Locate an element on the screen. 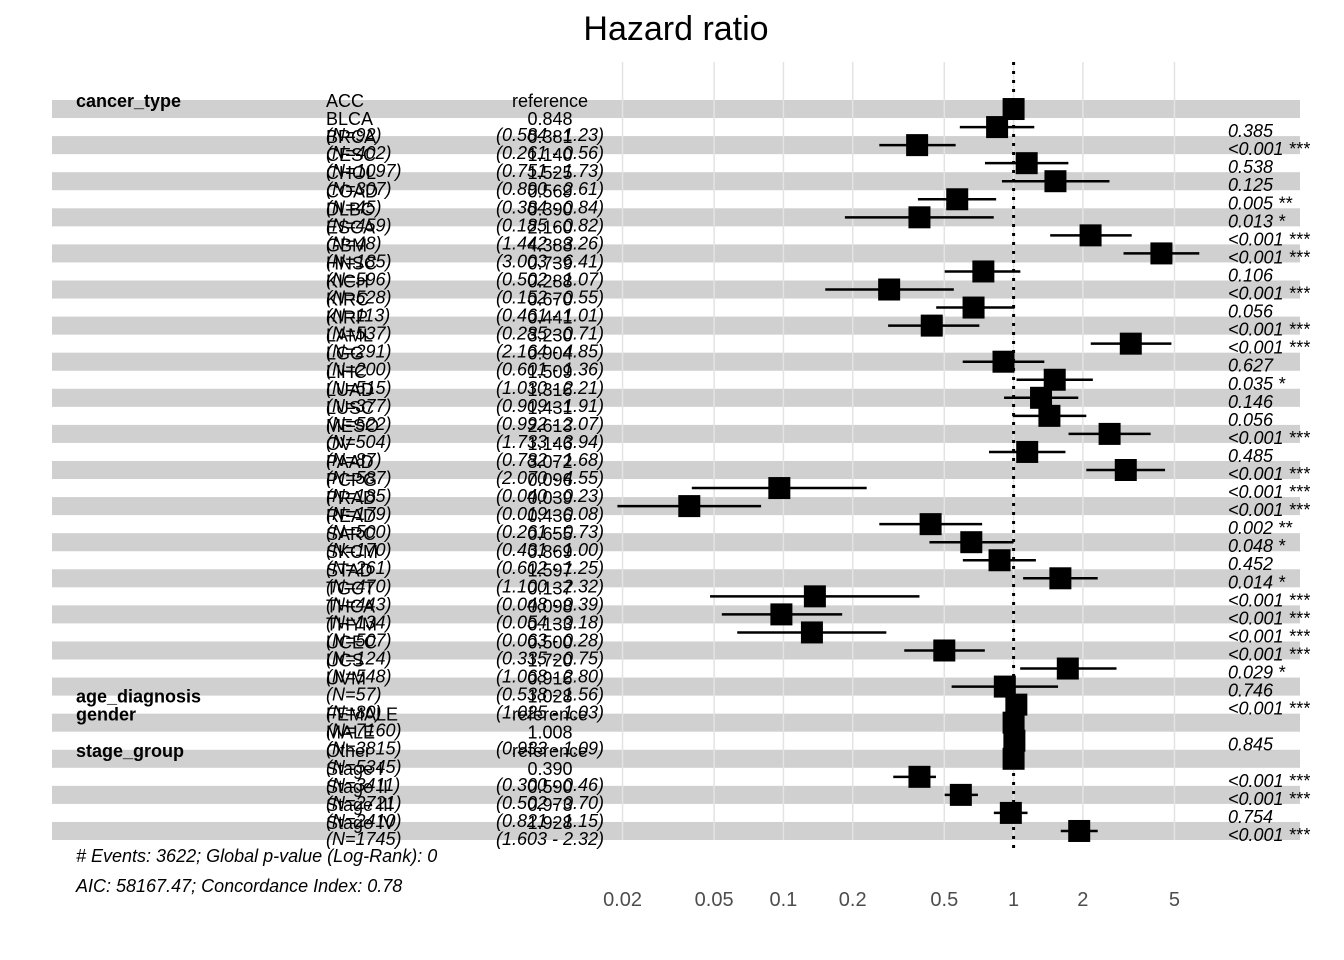  x-tick-label: 0.1 is located at coordinates (784, 900).